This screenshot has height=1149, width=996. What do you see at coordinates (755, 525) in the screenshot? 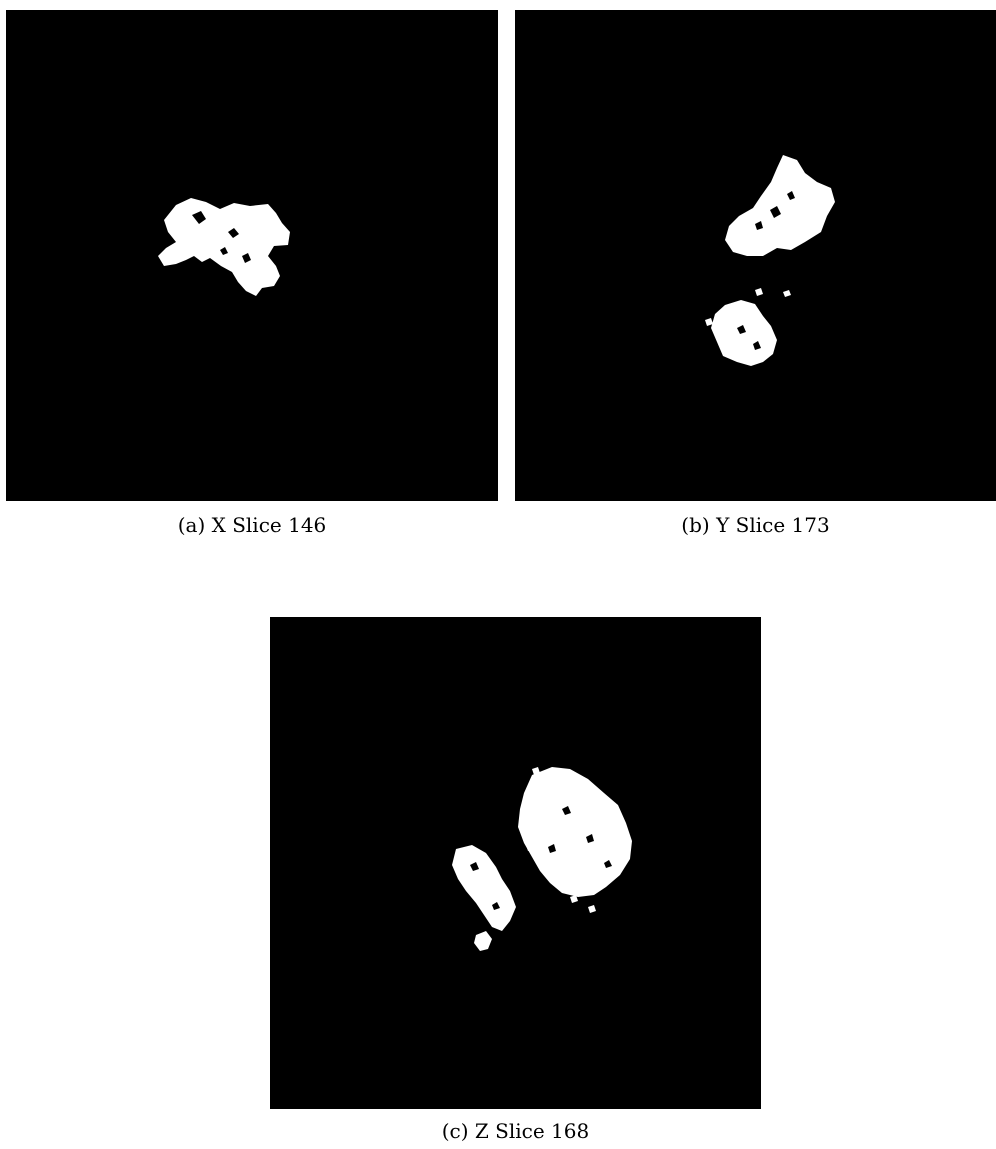
I see `panel-b-caption: (b) Y Slice 173` at bounding box center [755, 525].